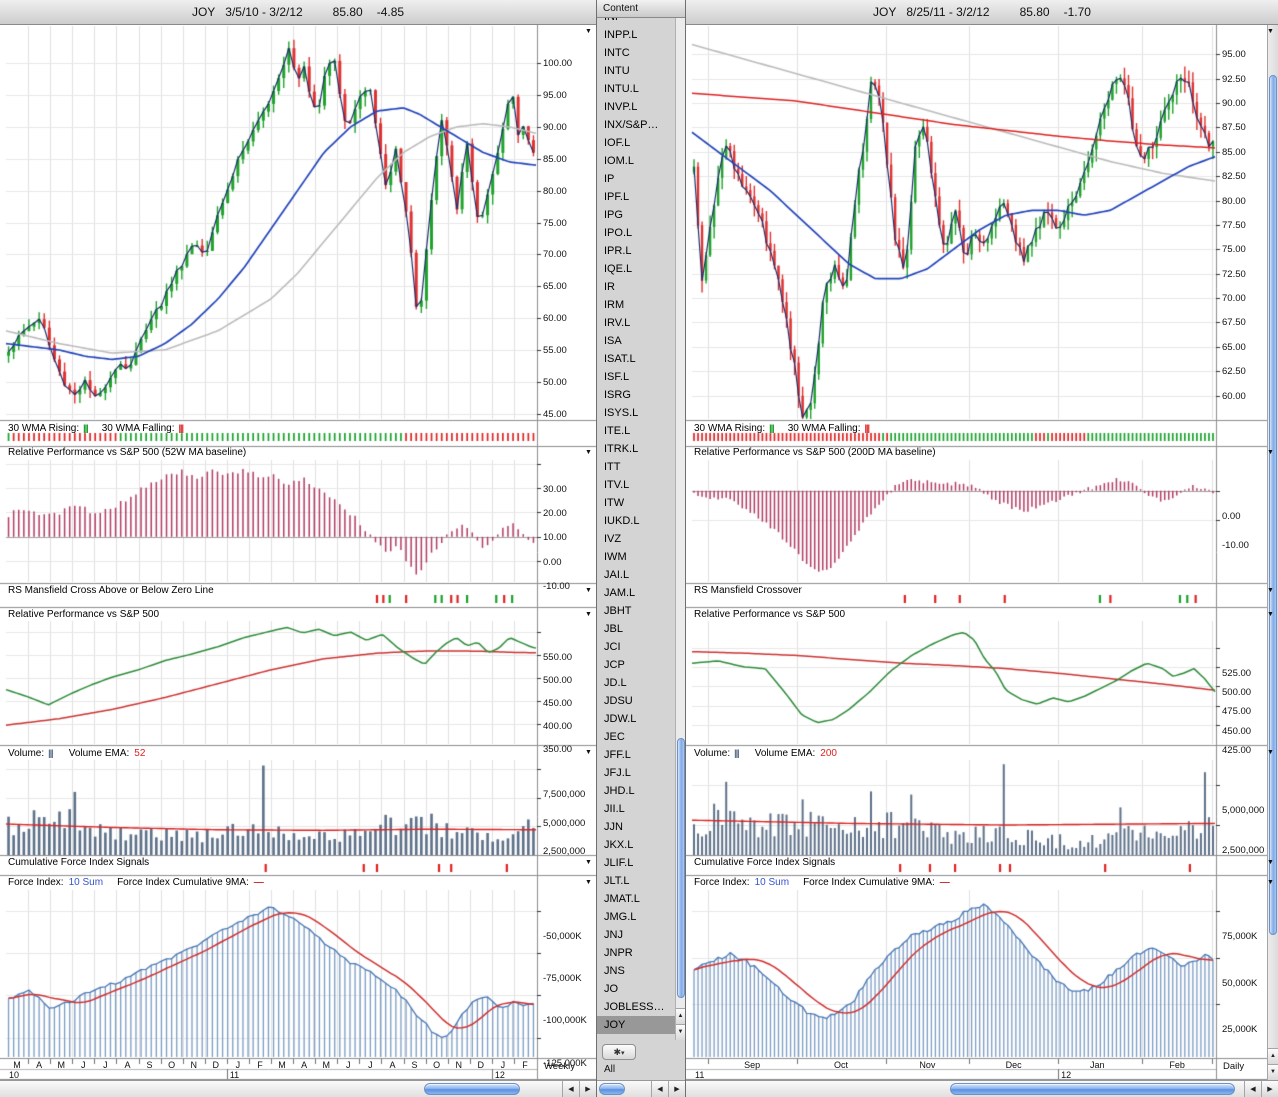 The width and height of the screenshot is (1278, 1097). What do you see at coordinates (636, 791) in the screenshot?
I see `symbol-list-item: JHD.L` at bounding box center [636, 791].